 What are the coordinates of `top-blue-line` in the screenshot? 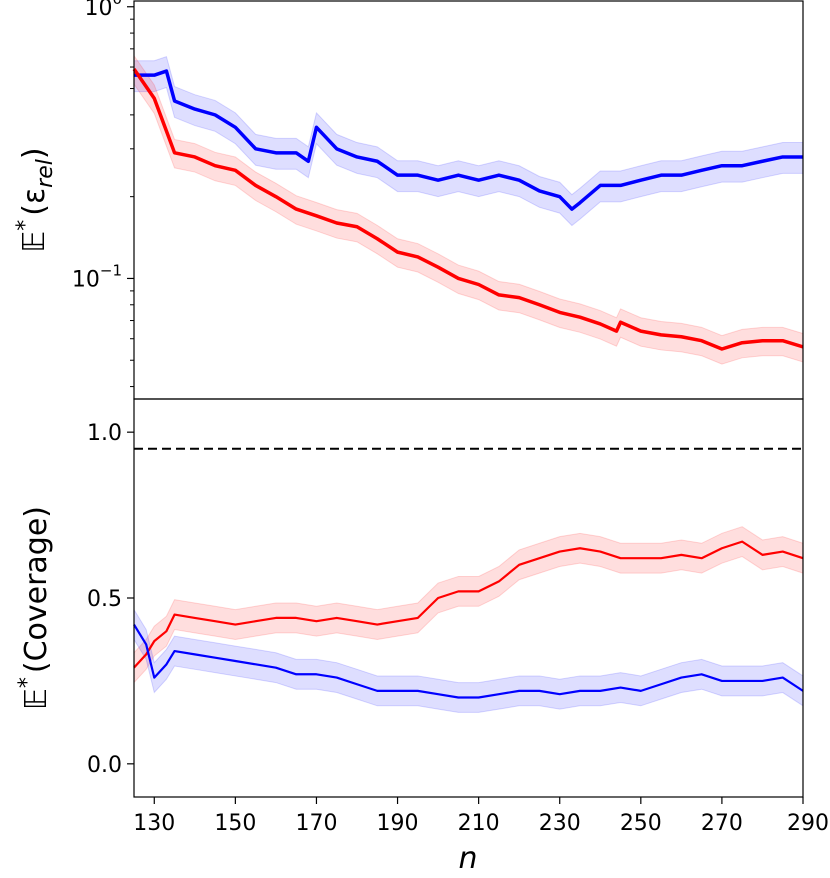 It's located at (468, 140).